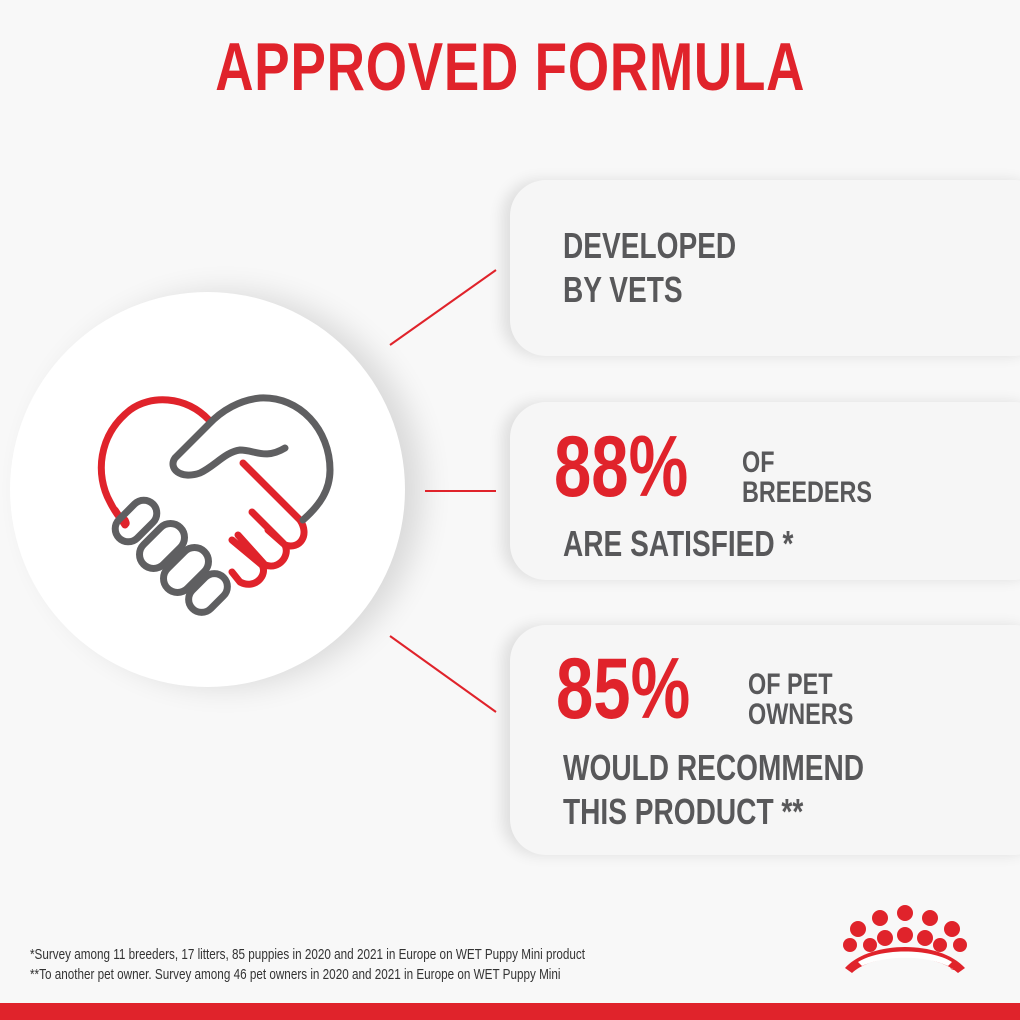  I want to click on breeders-side: OF BREEDERS, so click(807, 477).